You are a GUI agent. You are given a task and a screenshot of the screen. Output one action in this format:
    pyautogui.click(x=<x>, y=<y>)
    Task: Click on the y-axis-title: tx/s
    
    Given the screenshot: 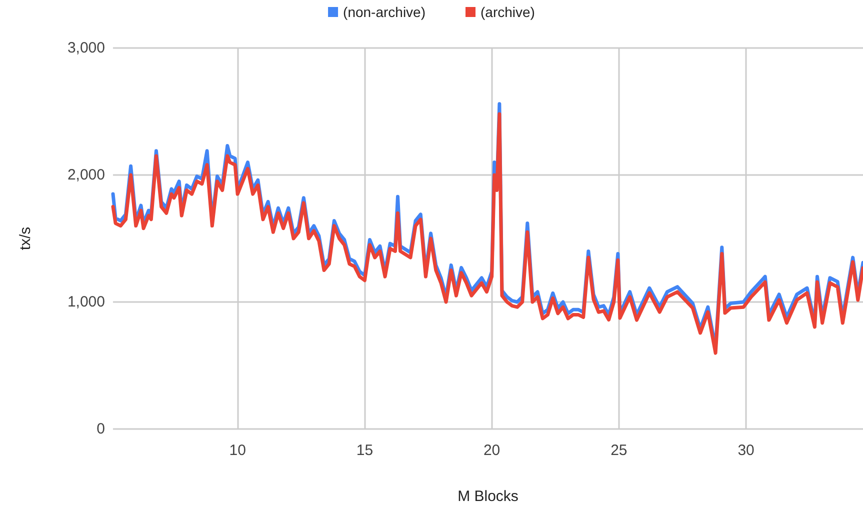 What is the action you would take?
    pyautogui.click(x=25, y=238)
    